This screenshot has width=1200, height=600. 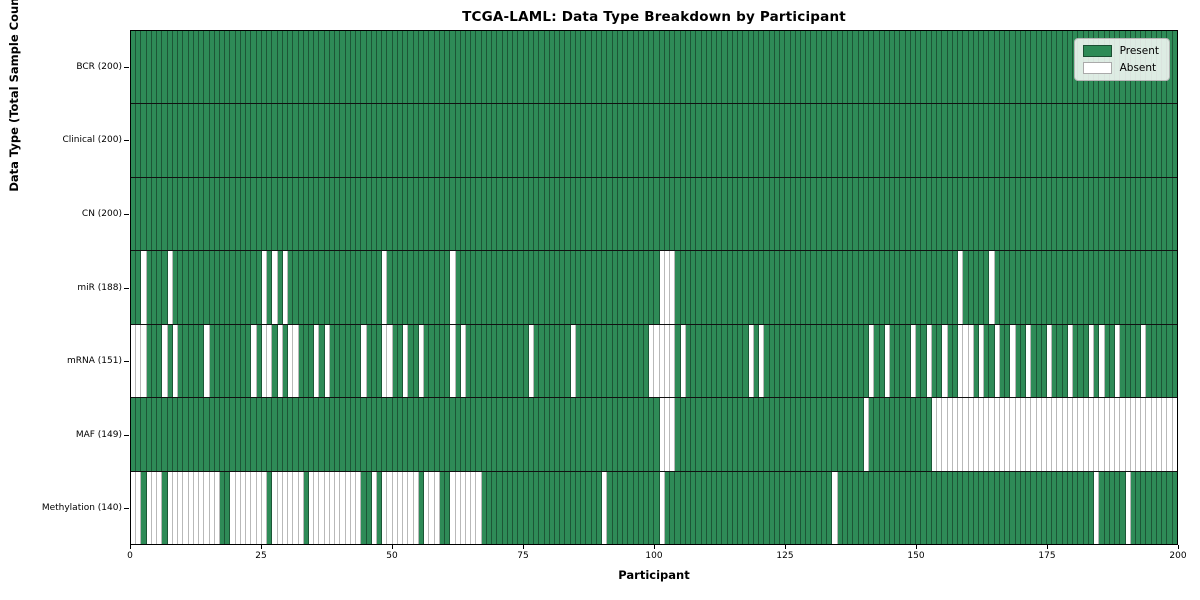 What do you see at coordinates (98, 434) in the screenshot?
I see `row-label-MAF: MAF (149)` at bounding box center [98, 434].